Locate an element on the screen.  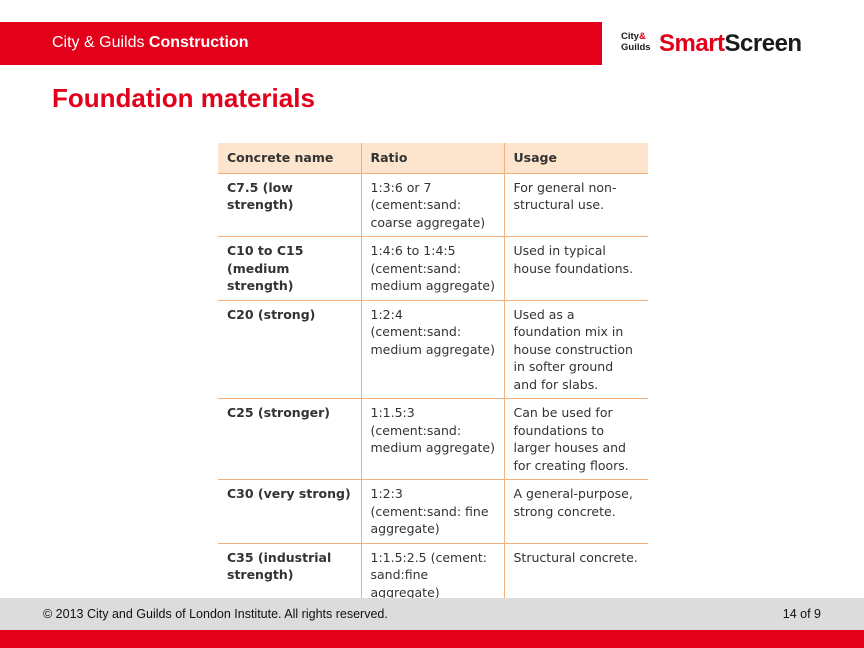
concrete-name-cell: C10 to C15 (medium strength) is located at coordinates (290, 268).